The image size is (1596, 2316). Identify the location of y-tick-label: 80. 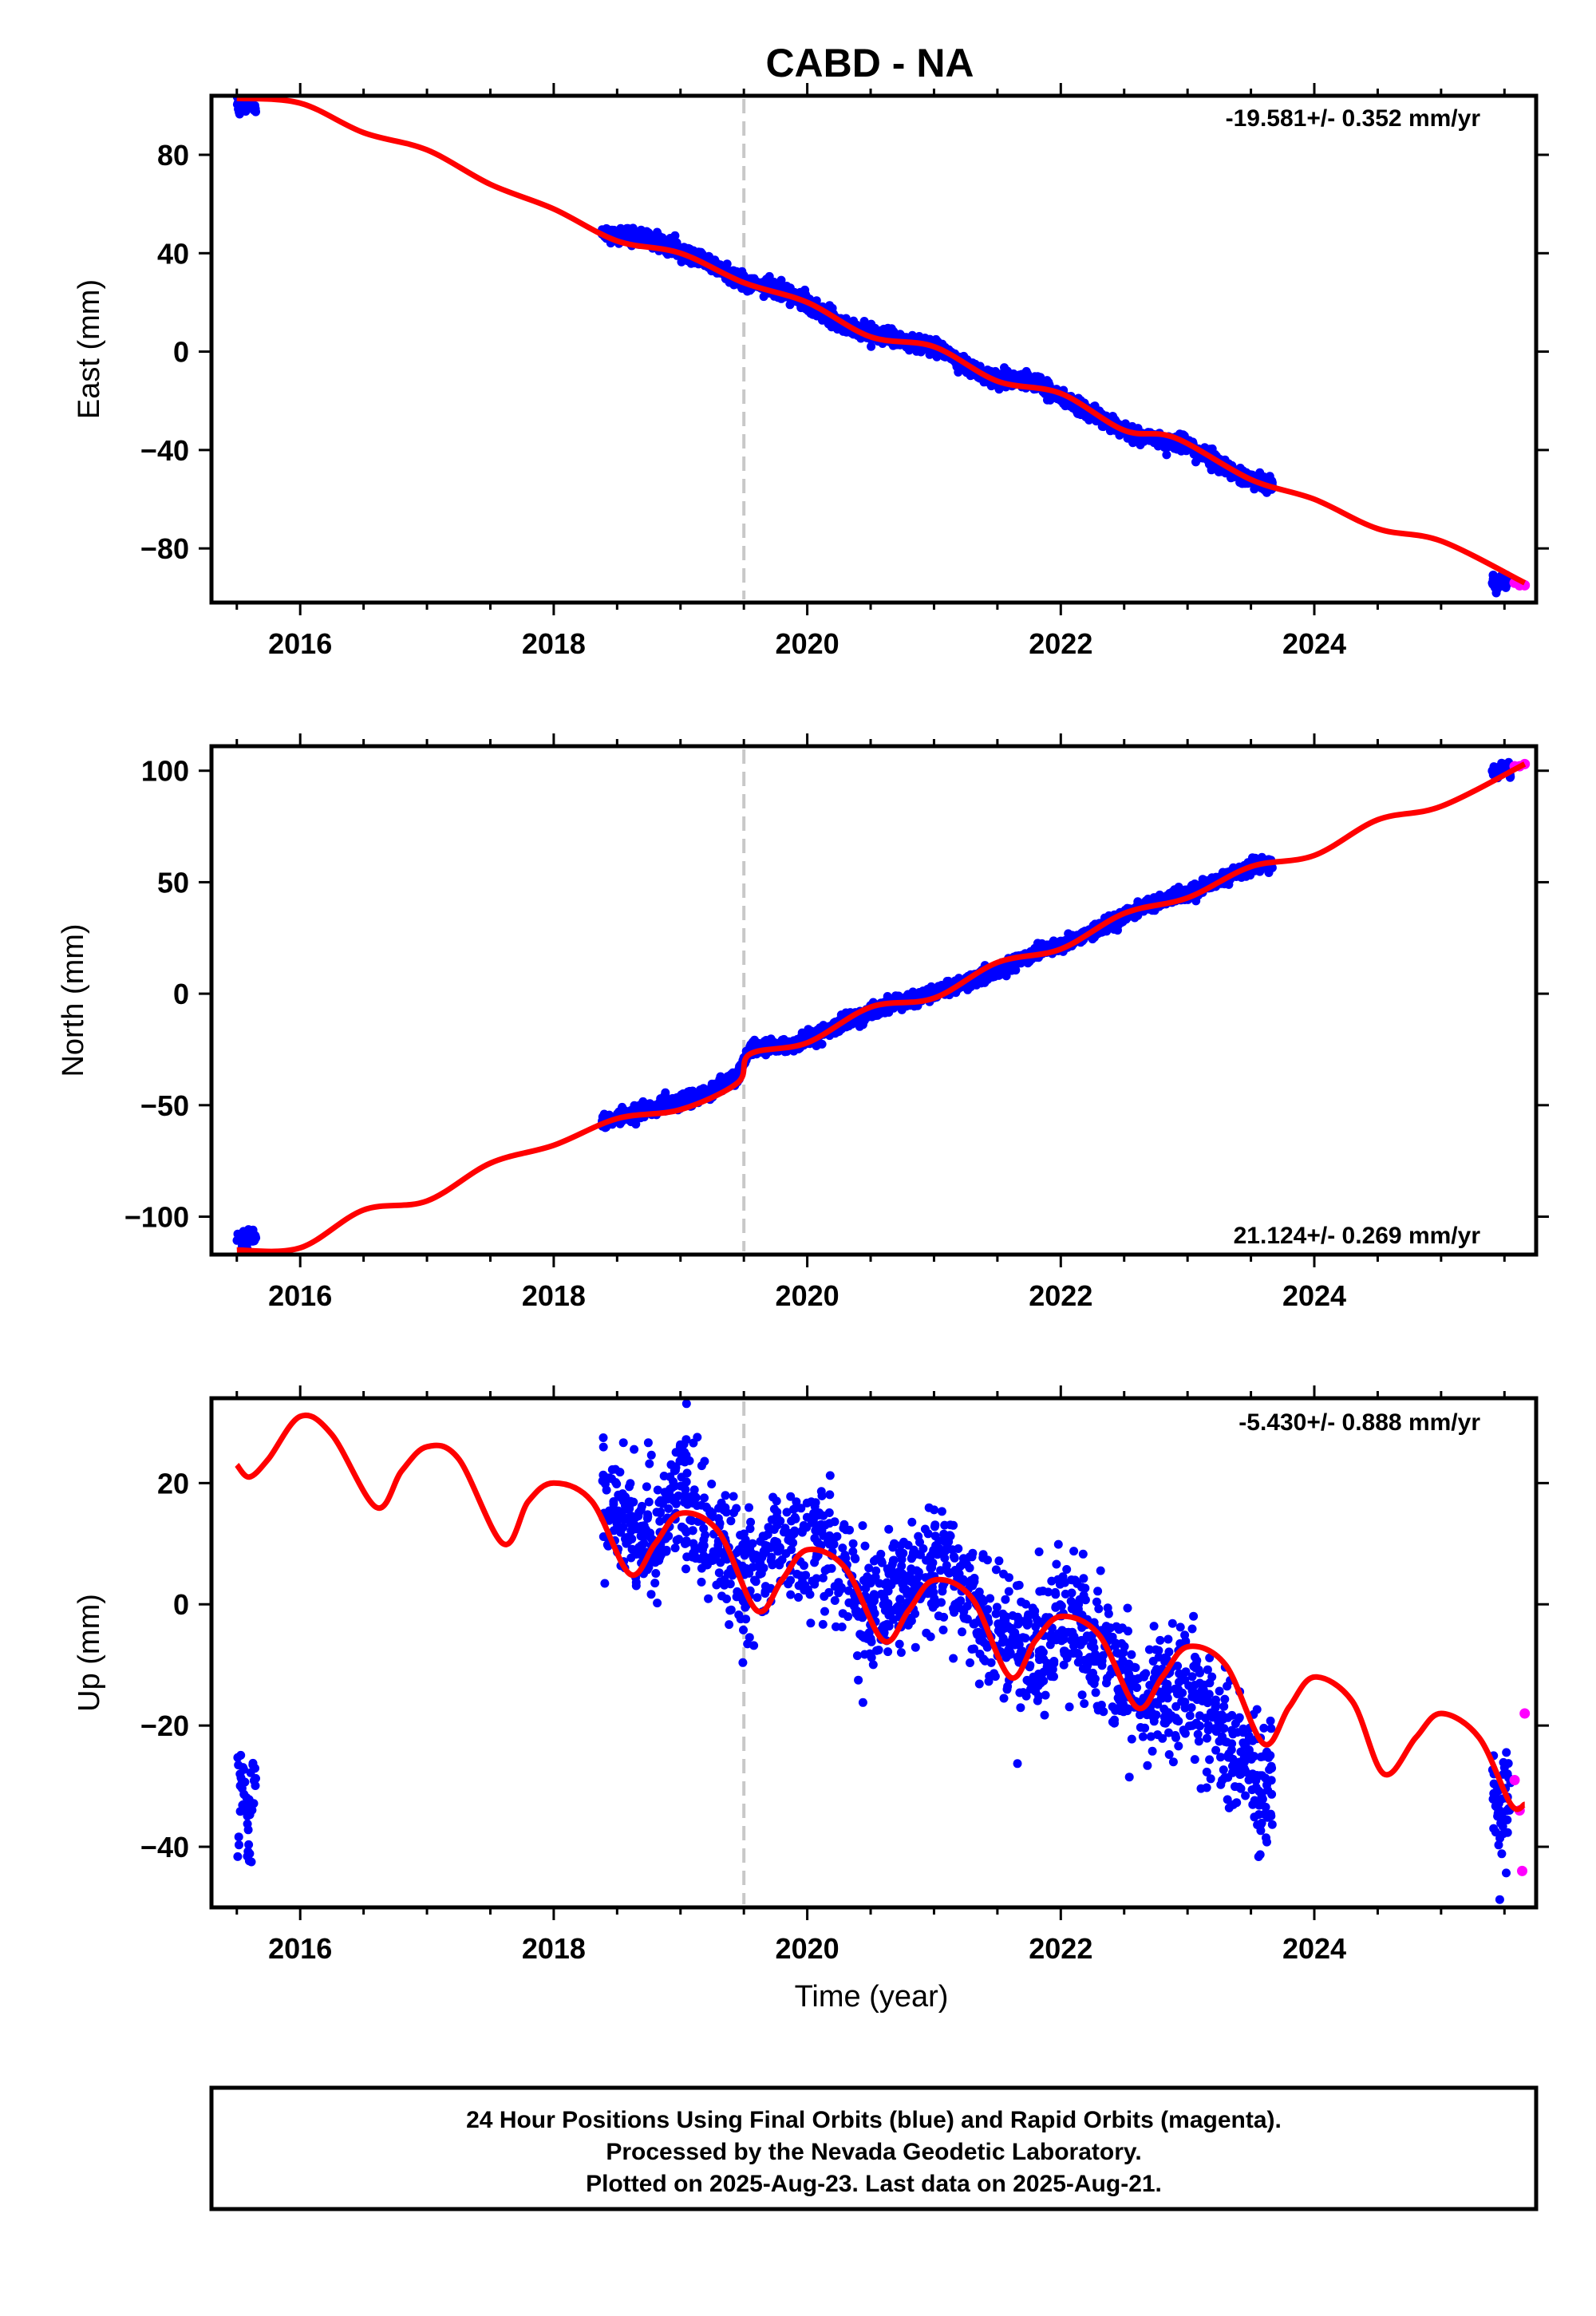
(173, 155).